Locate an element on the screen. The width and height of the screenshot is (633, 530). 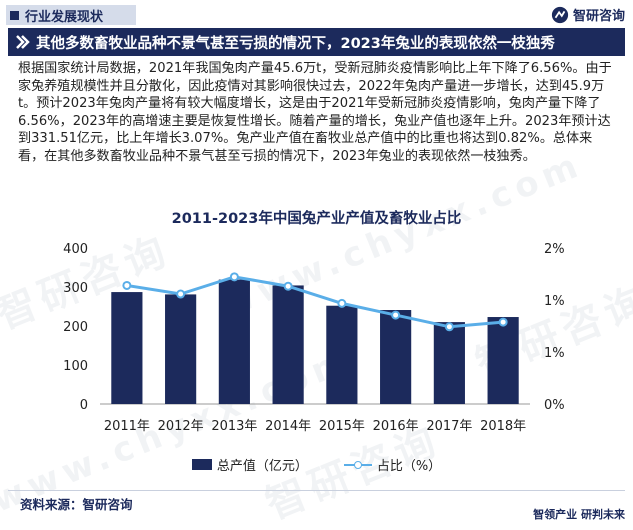
share-line is located at coordinates (315, 302).